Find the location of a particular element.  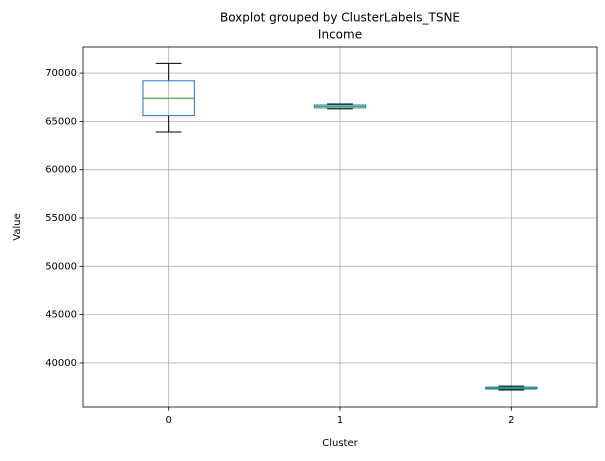

x-axis-label: Cluster is located at coordinates (340, 443).